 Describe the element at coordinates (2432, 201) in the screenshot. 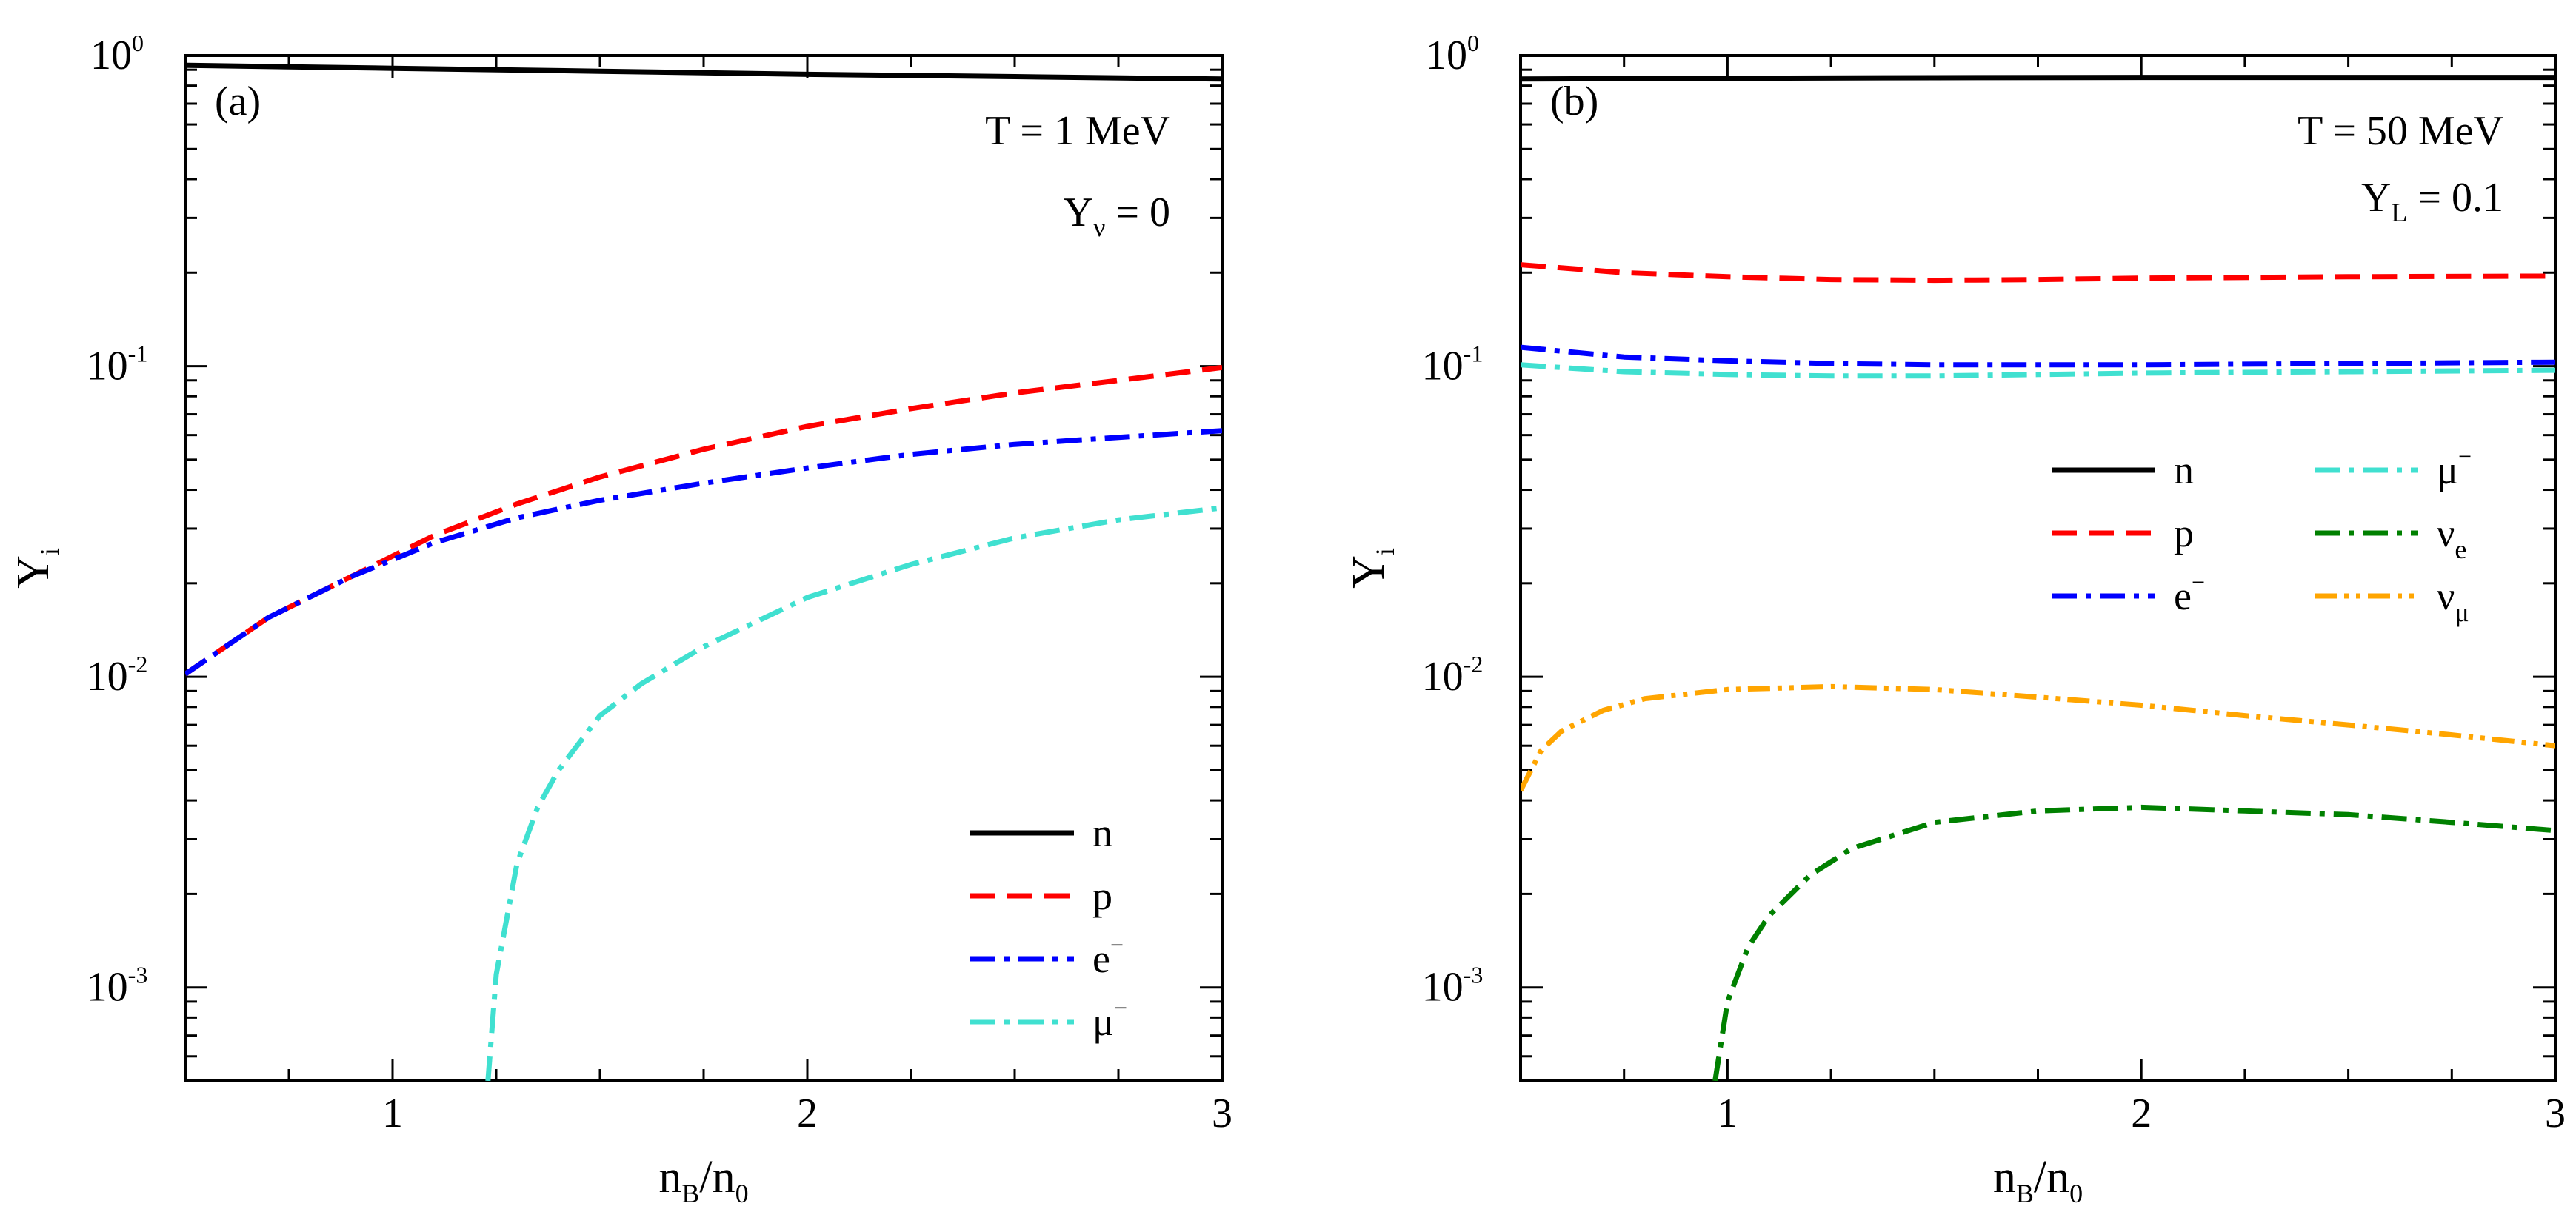

I see `annotation: YL = 0.1` at that location.